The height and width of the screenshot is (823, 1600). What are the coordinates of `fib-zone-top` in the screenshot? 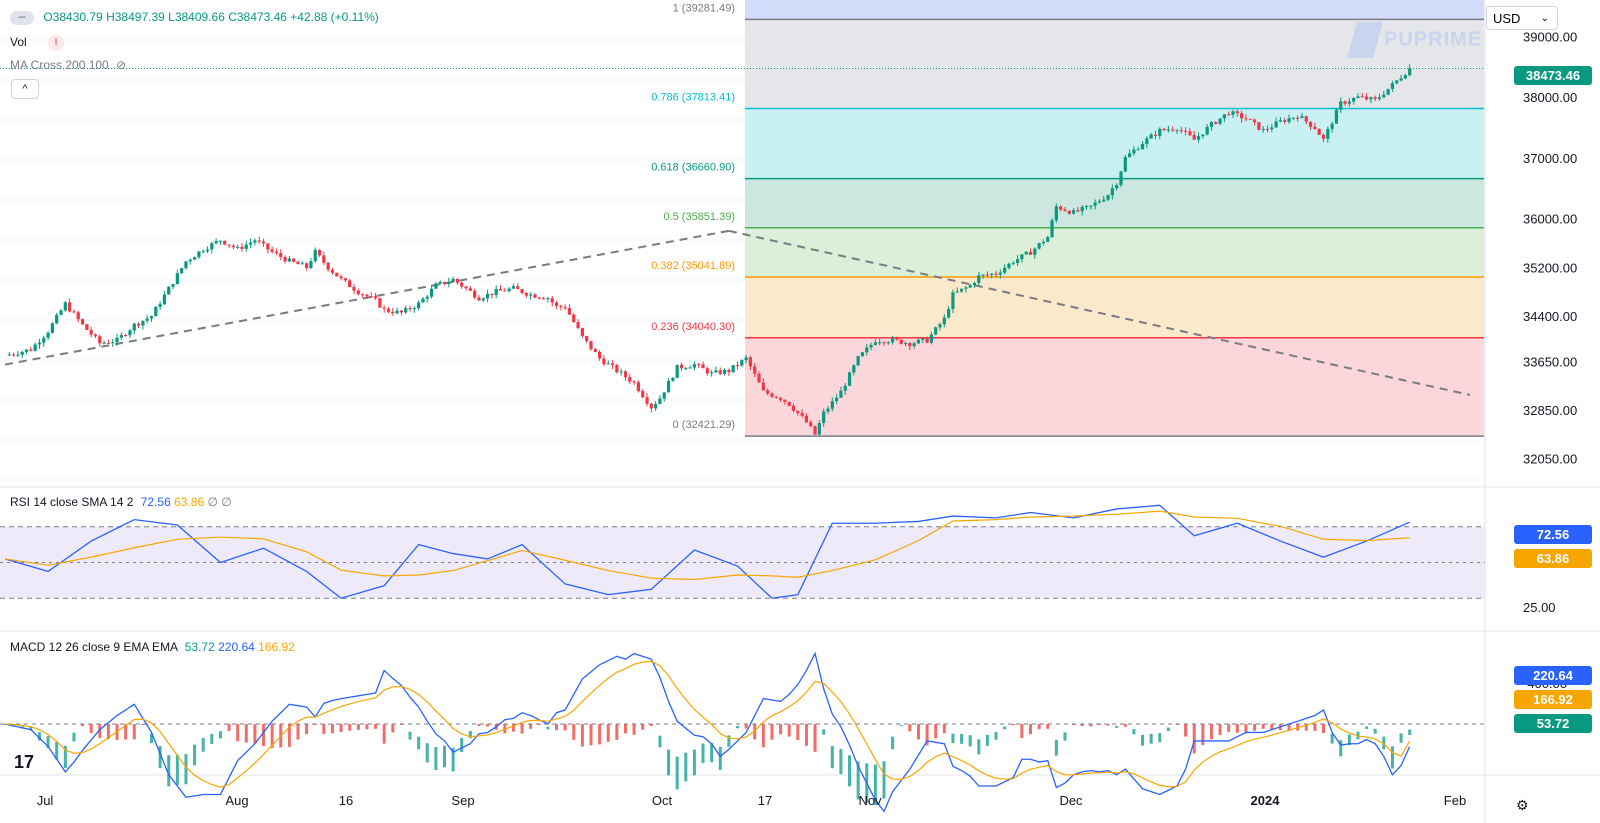 It's located at (1114, 10).